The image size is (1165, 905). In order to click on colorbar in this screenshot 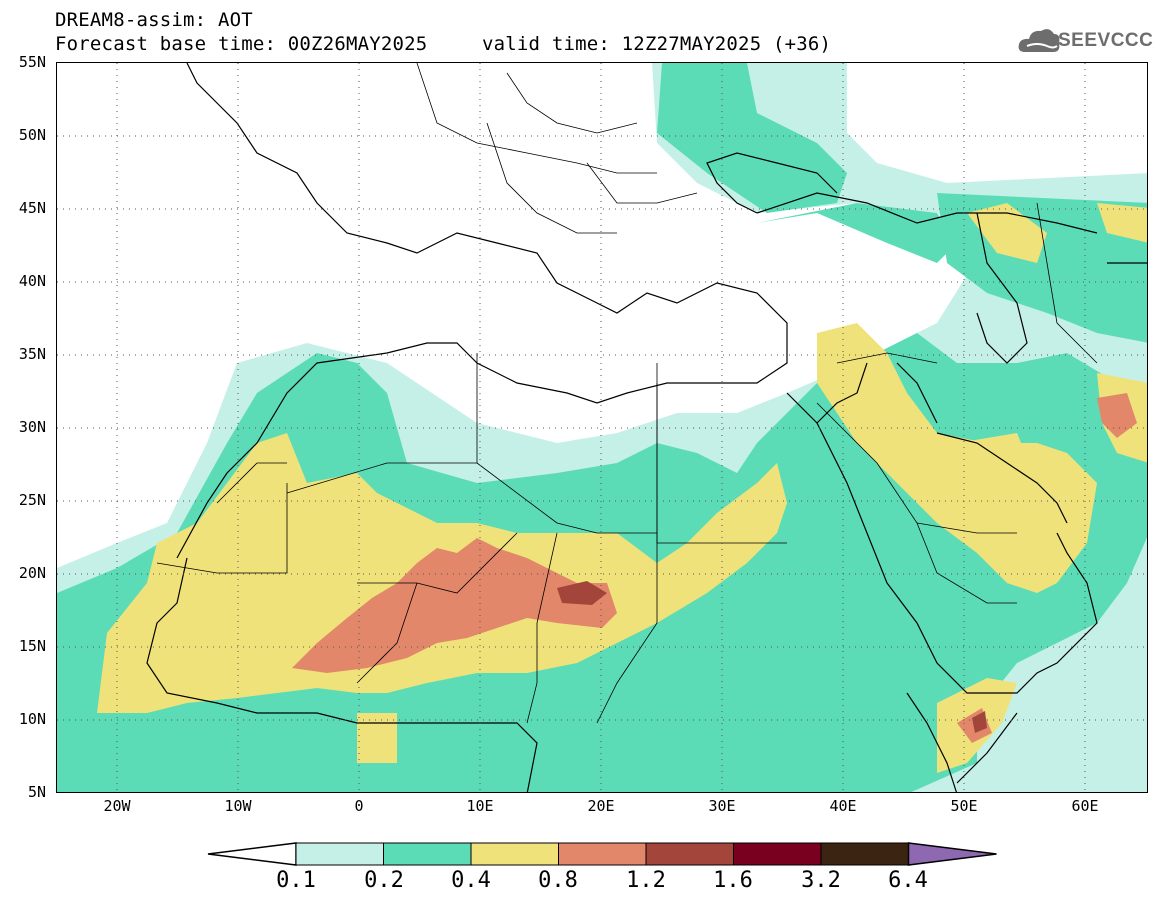, I will do `click(602, 854)`.